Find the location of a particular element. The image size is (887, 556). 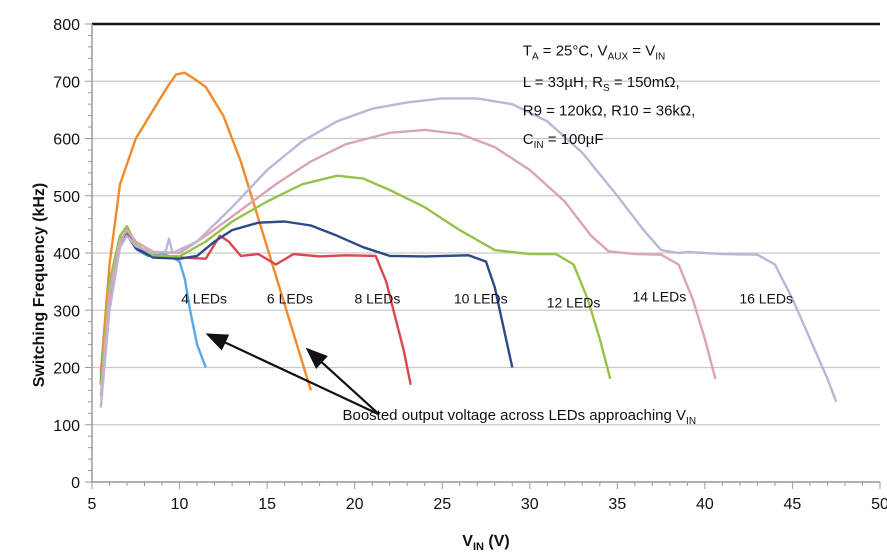

series-label: 16 LEDs is located at coordinates (766, 298).